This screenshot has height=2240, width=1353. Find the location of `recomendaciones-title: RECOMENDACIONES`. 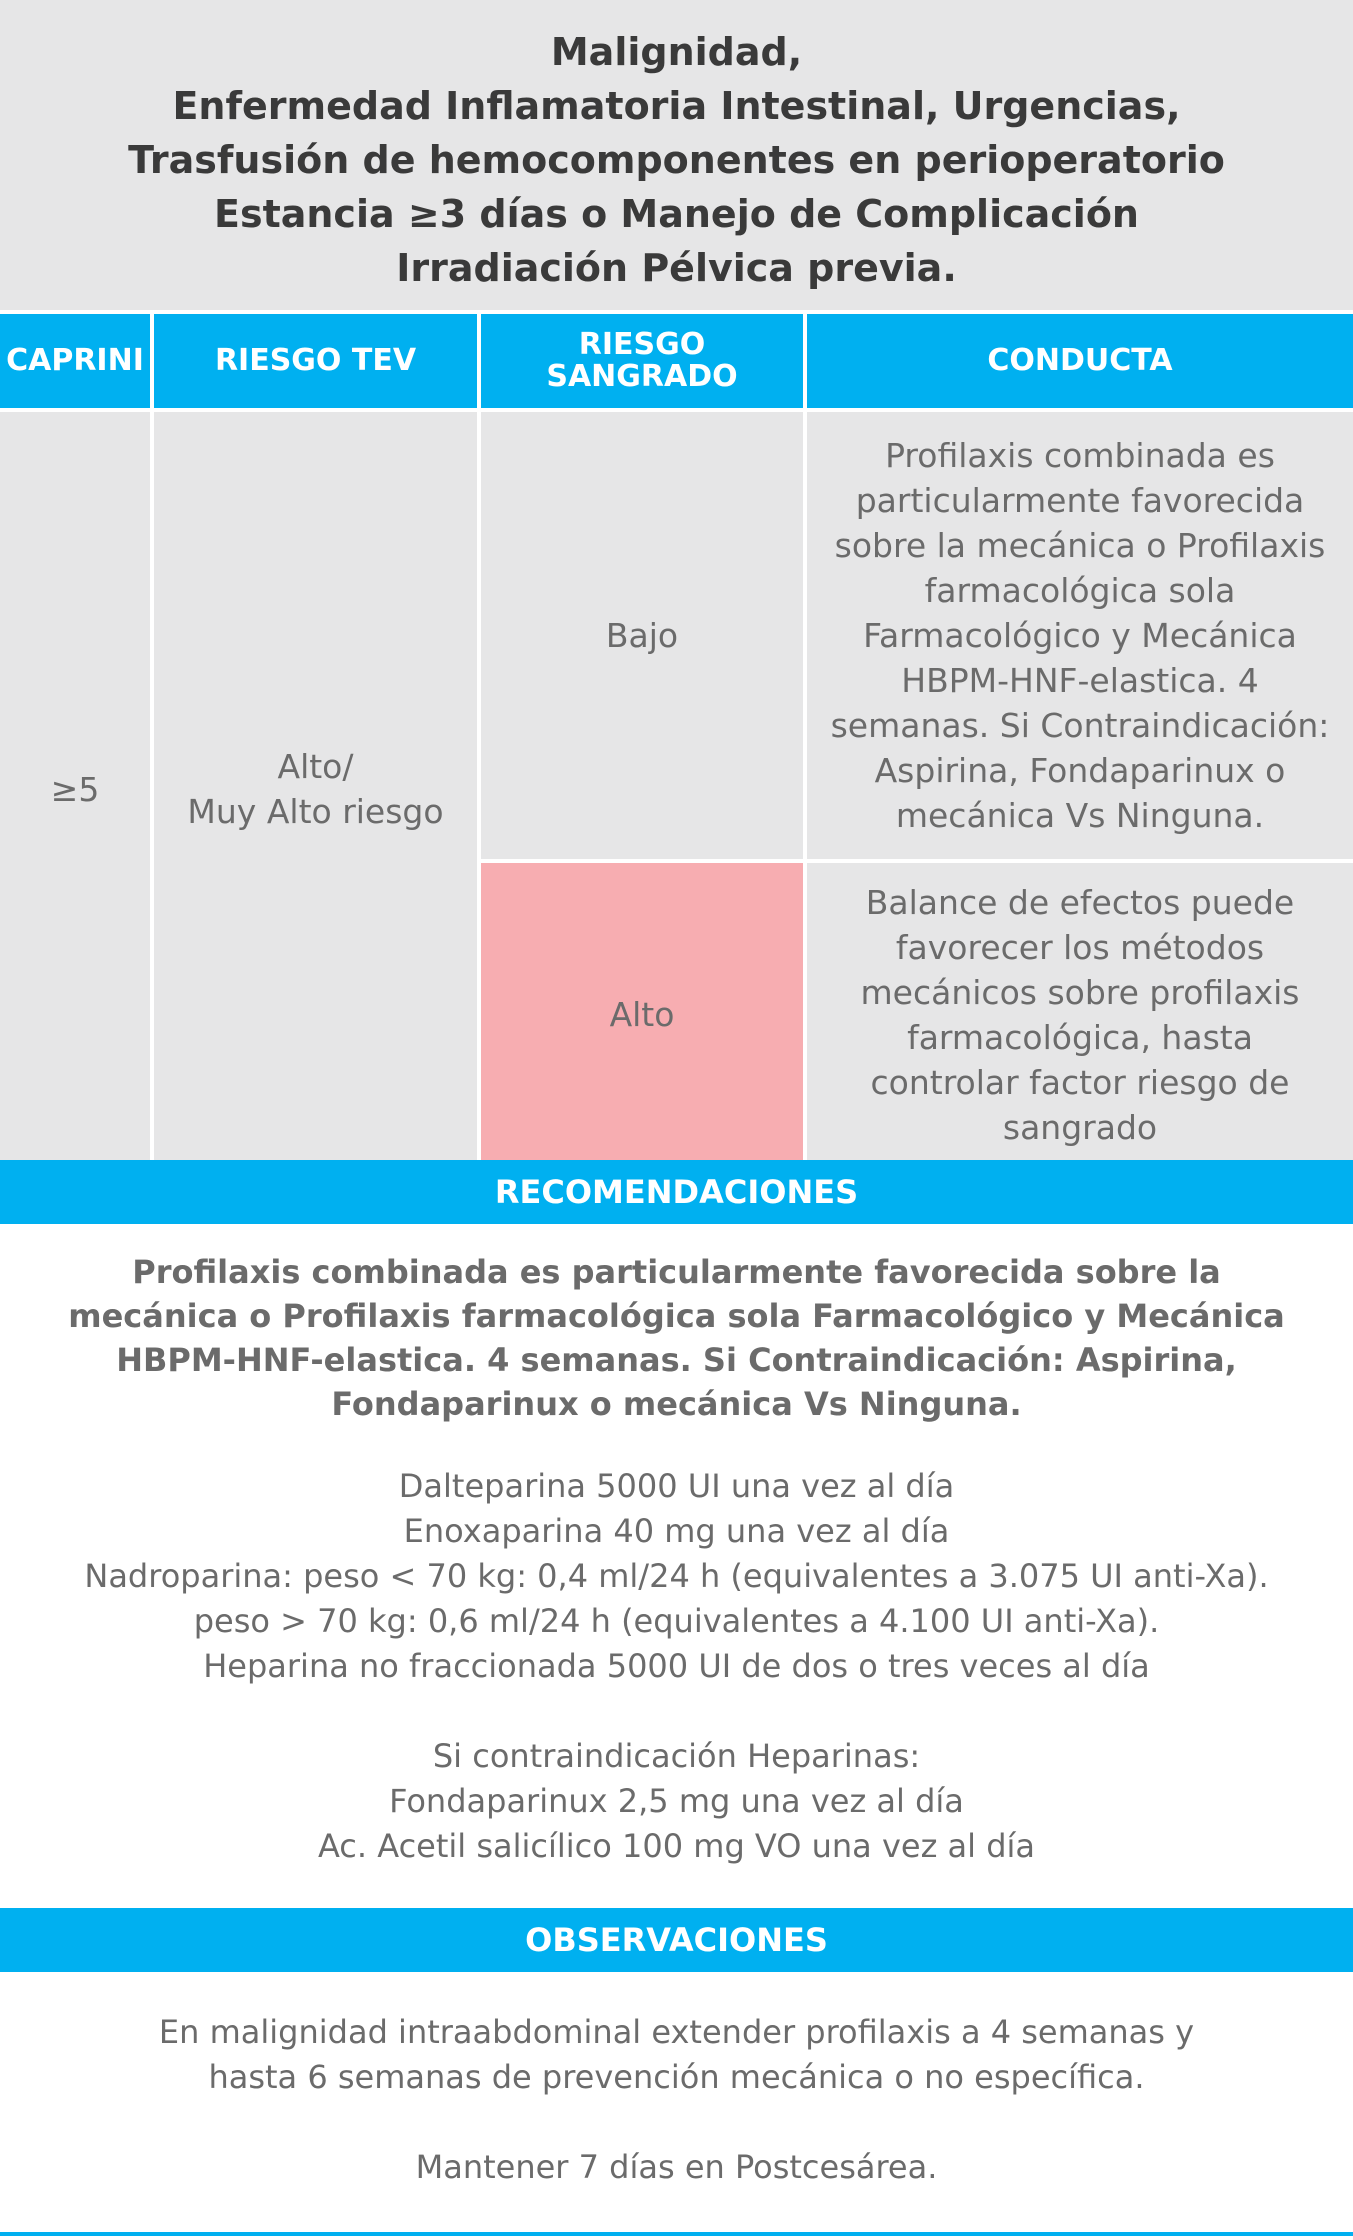

recomendaciones-title: RECOMENDACIONES is located at coordinates (676, 1192).